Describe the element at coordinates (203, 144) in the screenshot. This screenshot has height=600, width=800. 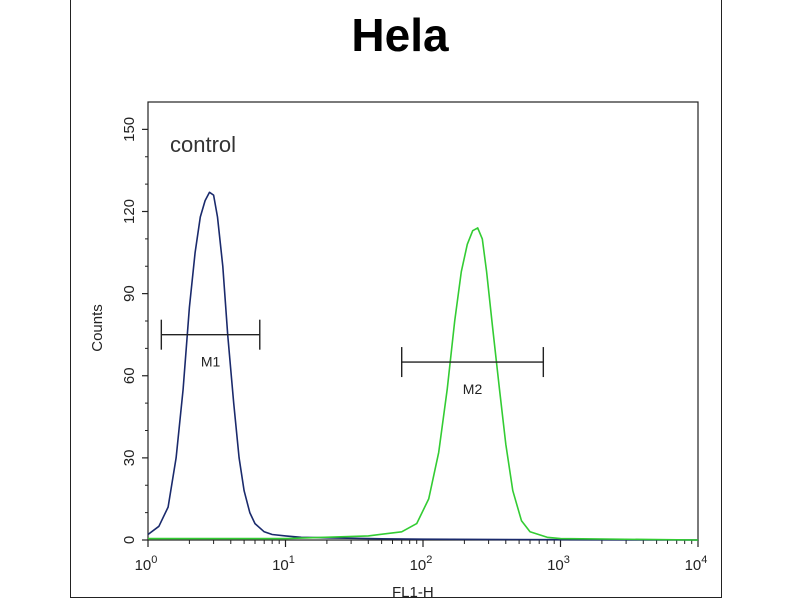
I see `control-annotation: control` at that location.